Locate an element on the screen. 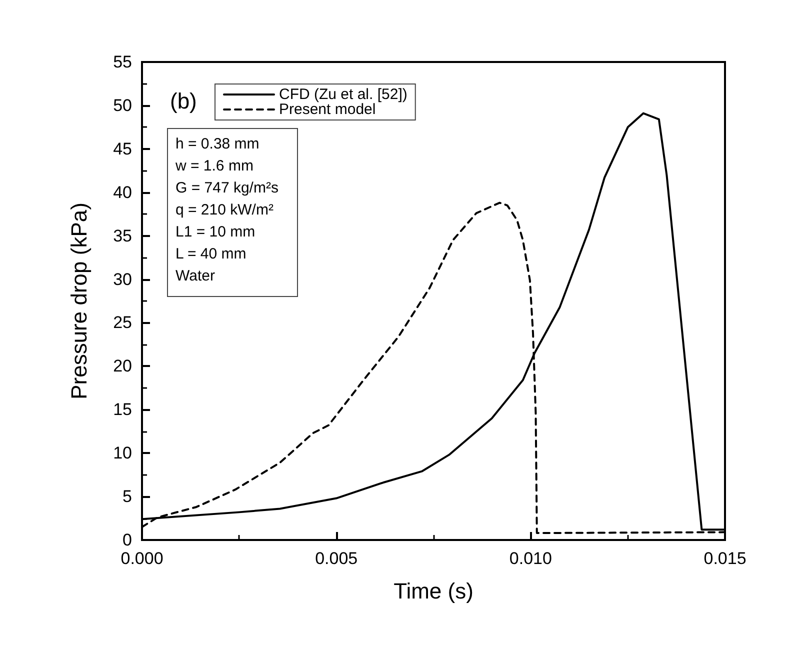 This screenshot has width=800, height=659. y-tick-label: 35 is located at coordinates (122, 236).